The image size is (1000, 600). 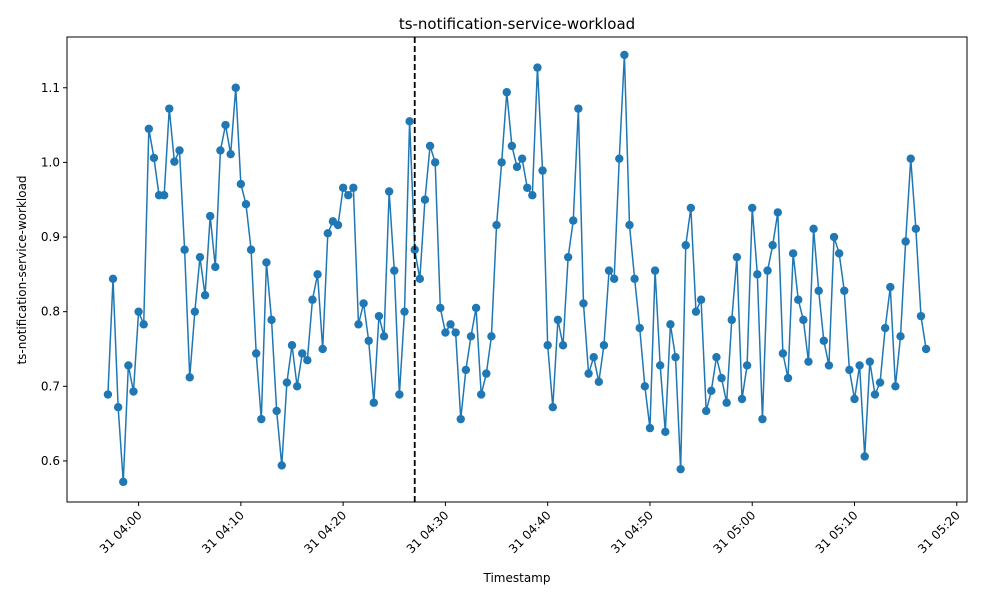 I want to click on y-tick-label: 1.0, so click(x=50, y=162).